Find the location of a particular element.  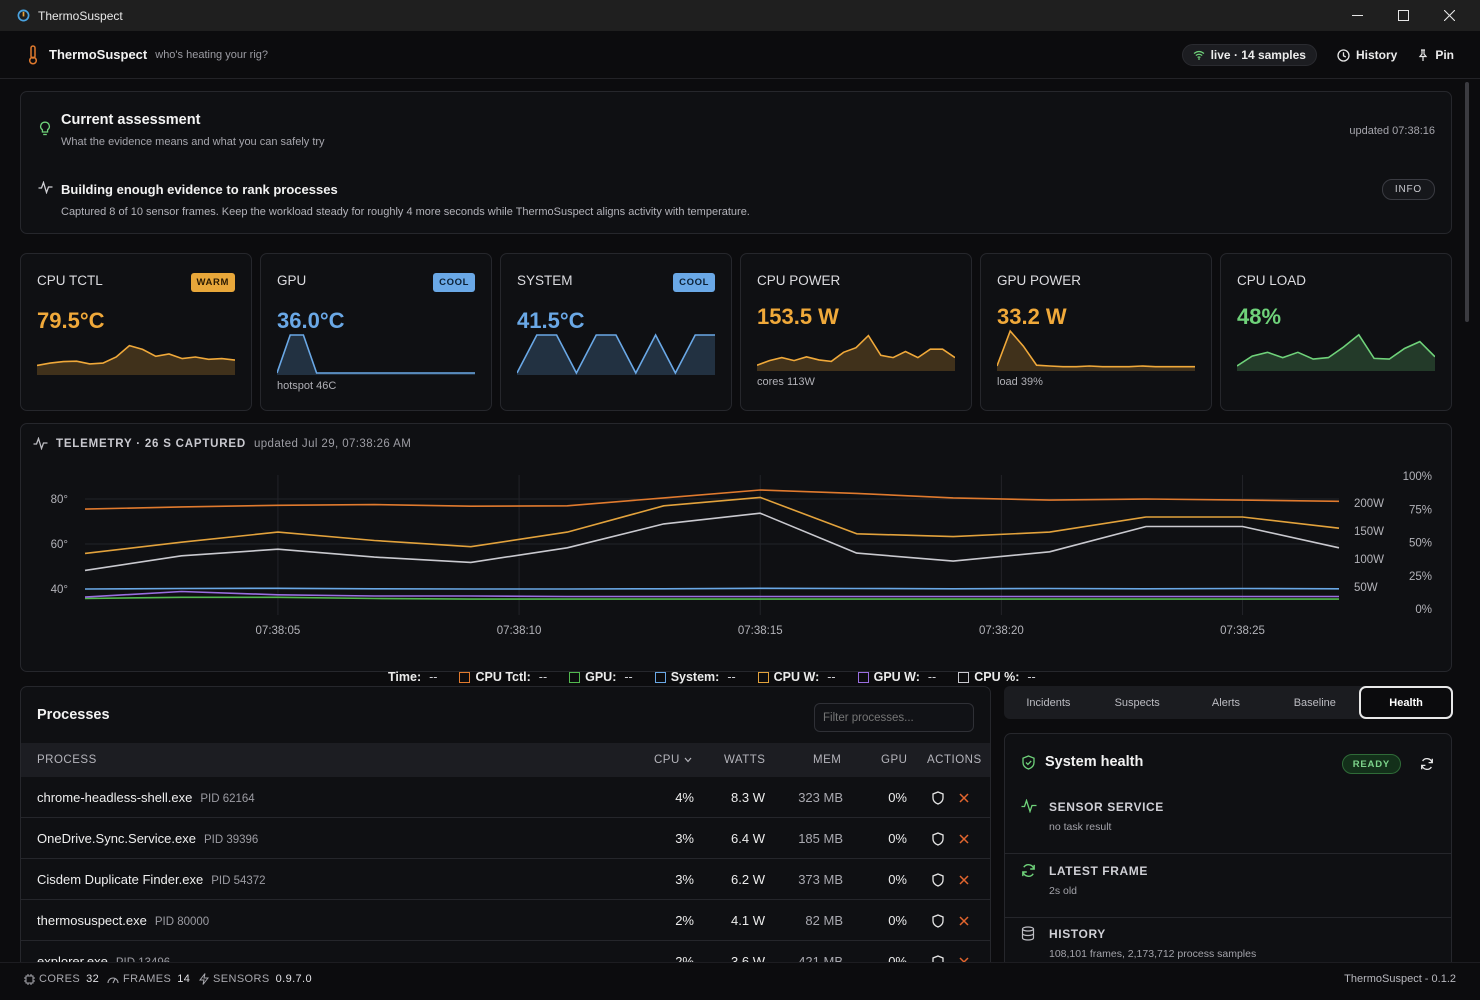

legend-time: Time: -- is located at coordinates (412, 677).